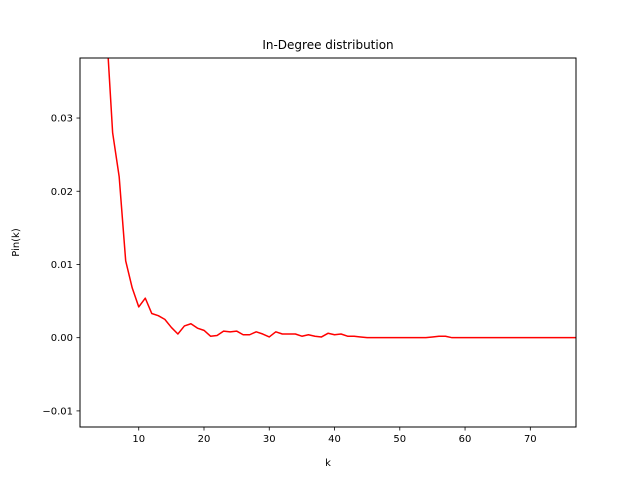  I want to click on y-axis-label: Pin(k), so click(16, 242).